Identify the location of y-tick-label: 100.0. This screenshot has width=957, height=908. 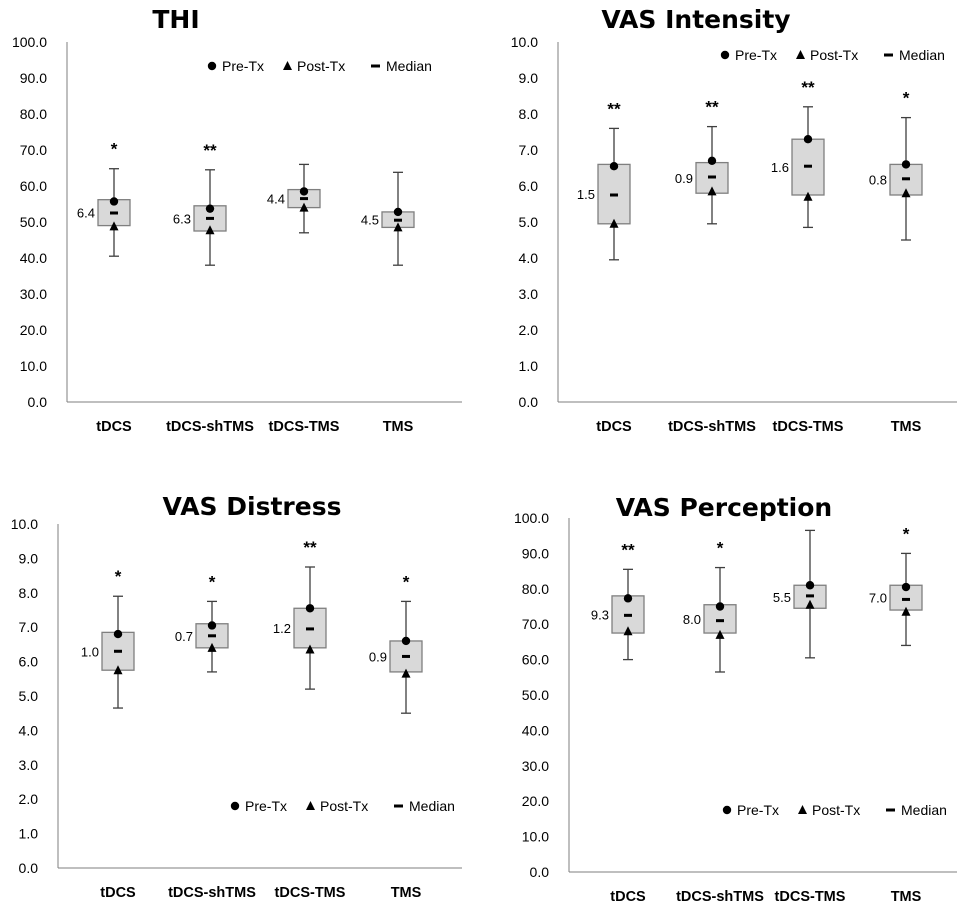
(531, 518).